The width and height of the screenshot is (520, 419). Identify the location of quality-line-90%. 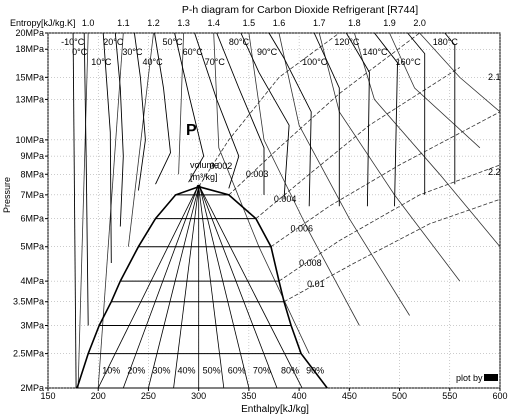
(251, 287).